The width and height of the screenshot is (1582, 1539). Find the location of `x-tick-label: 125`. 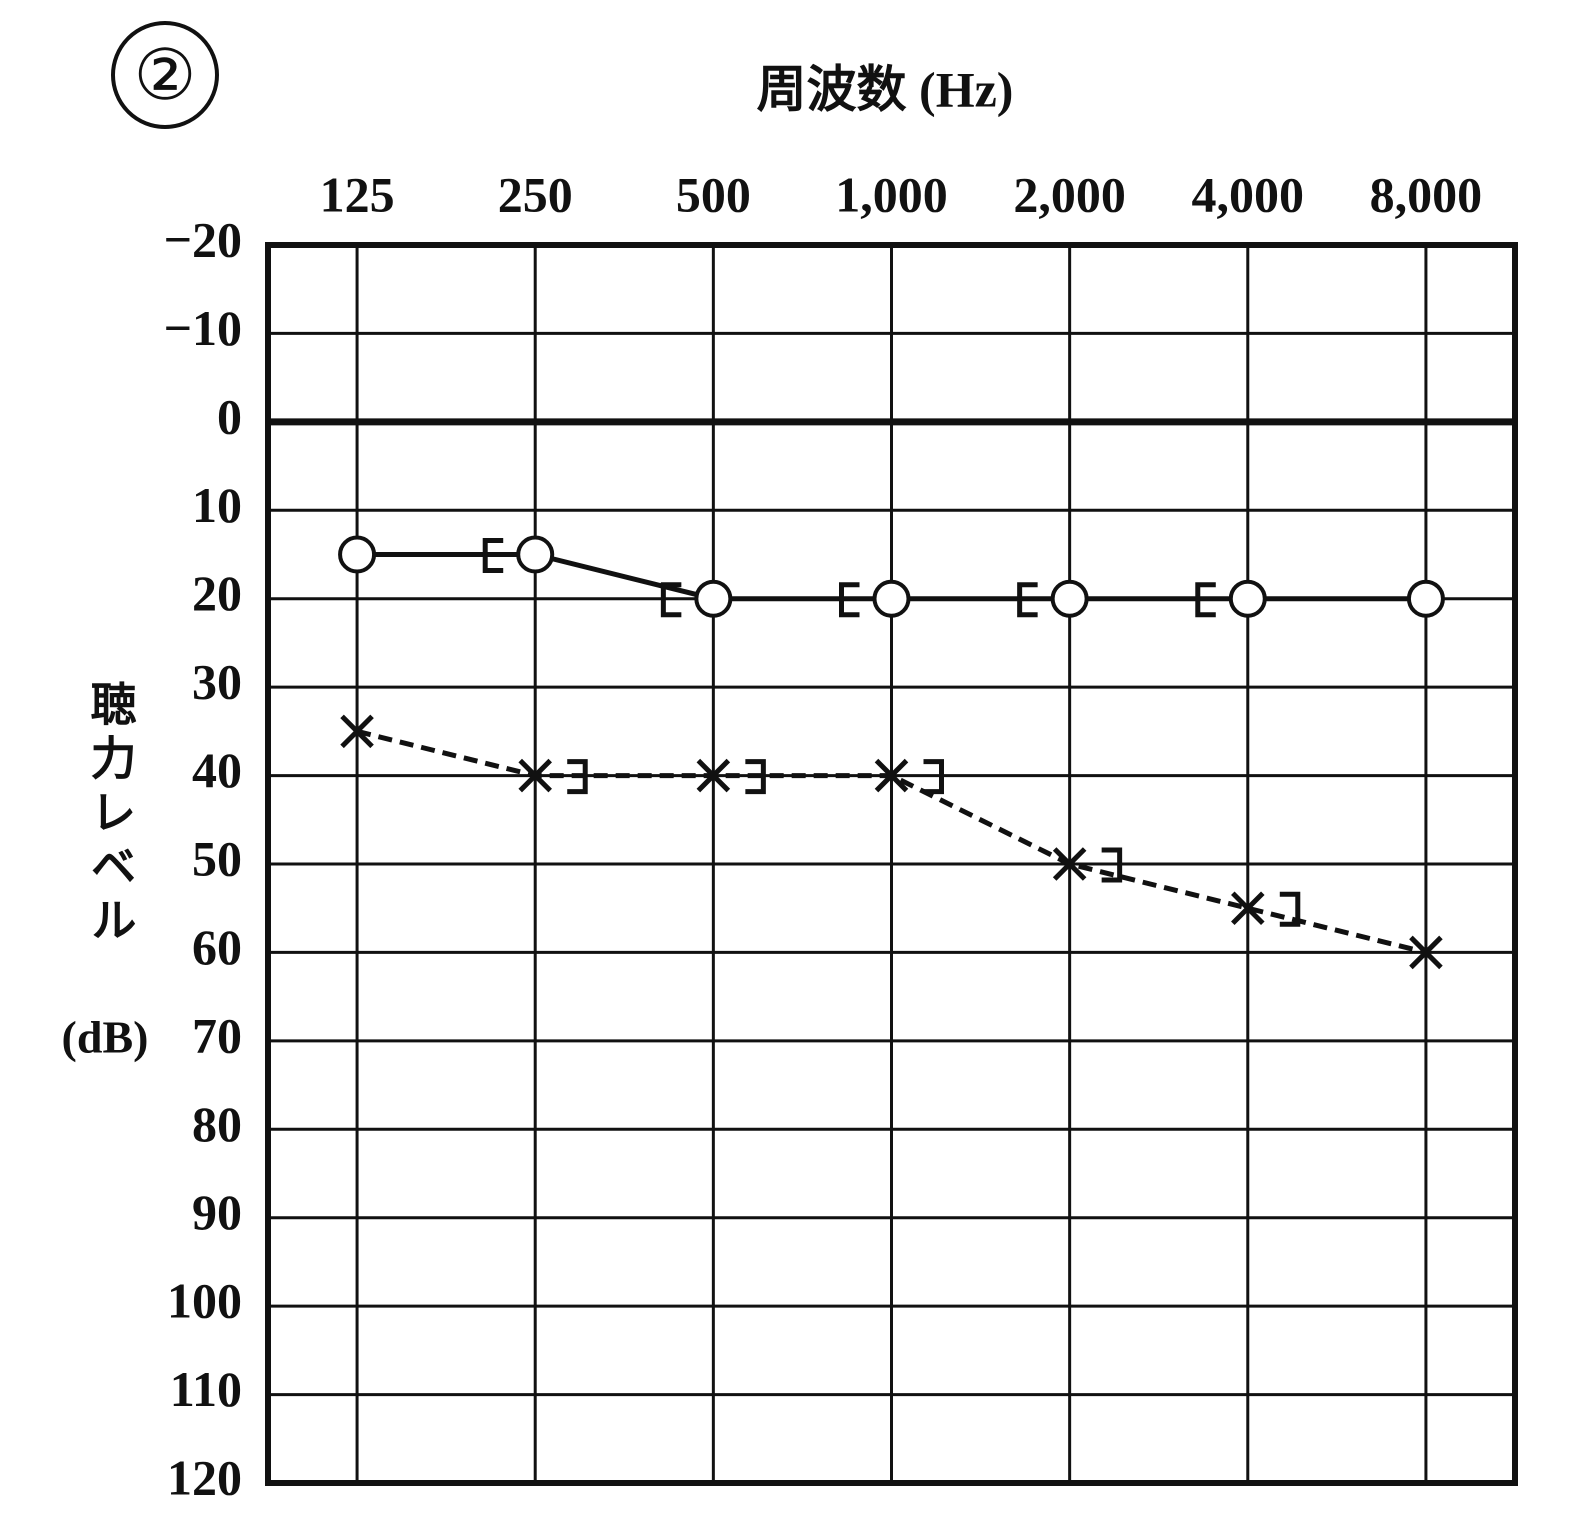

x-tick-label: 125 is located at coordinates (357, 194).